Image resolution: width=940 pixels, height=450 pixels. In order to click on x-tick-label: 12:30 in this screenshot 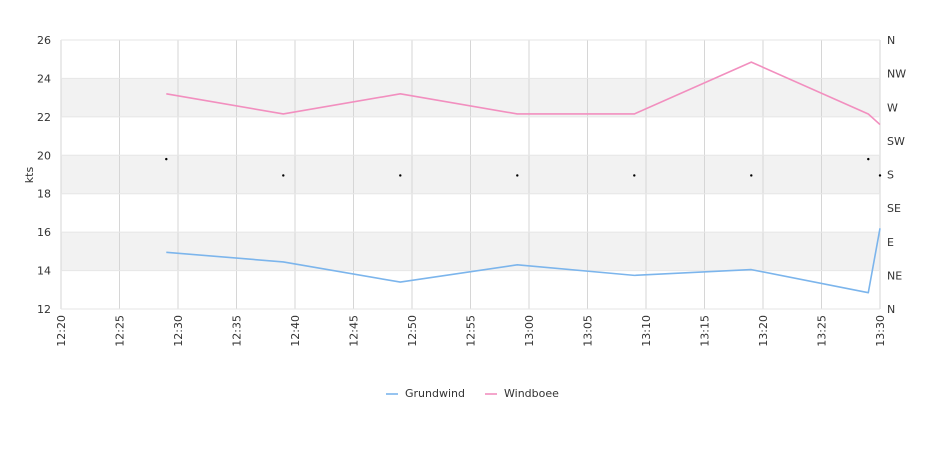, I will do `click(178, 331)`.